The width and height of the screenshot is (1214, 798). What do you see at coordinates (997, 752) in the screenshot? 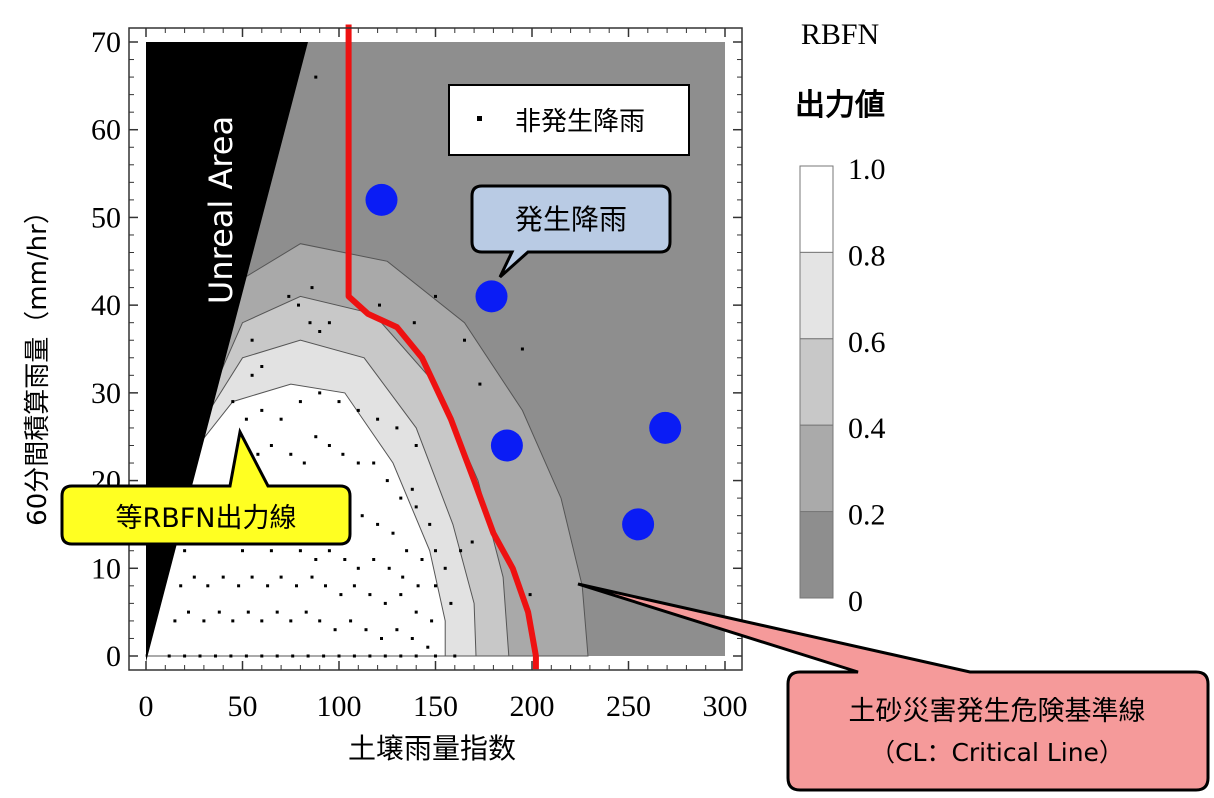
I see `critical-line-callout-label-2: （CL：Critical Line）` at bounding box center [997, 752].